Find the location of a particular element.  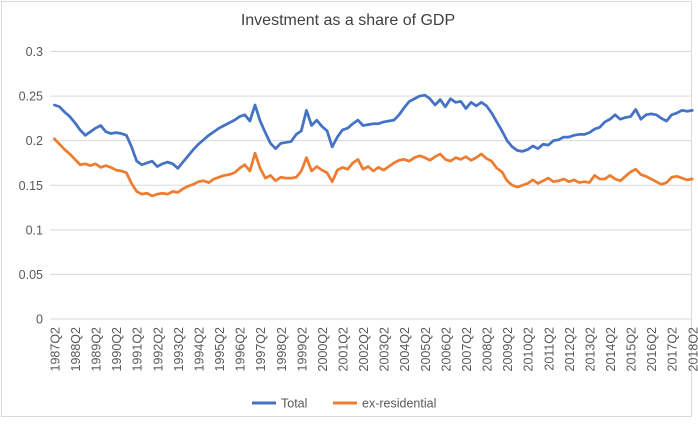

y-tick-label: 0.25 is located at coordinates (31, 97).